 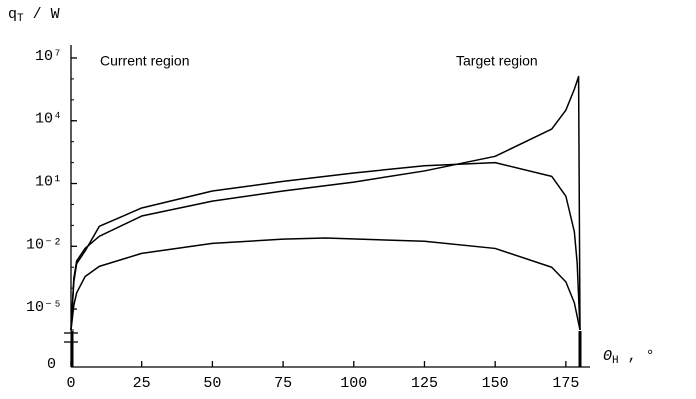 What do you see at coordinates (145, 61) in the screenshot?
I see `annotation: Current region` at bounding box center [145, 61].